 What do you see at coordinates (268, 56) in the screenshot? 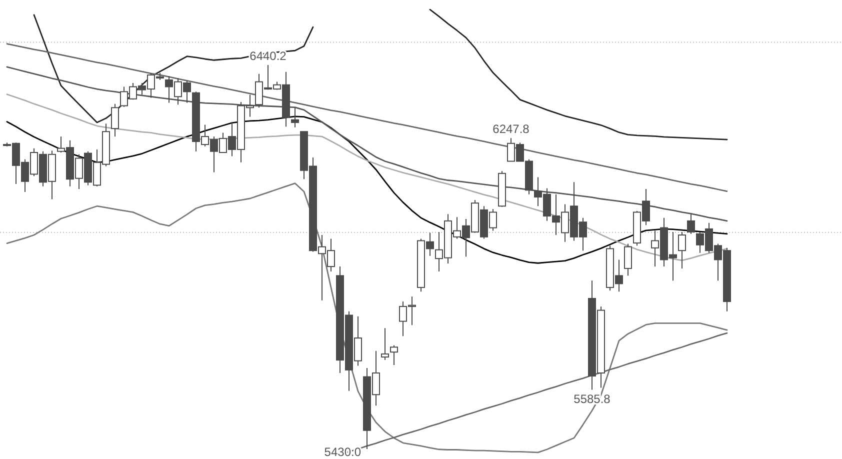
I see `annotation: 6440.2` at bounding box center [268, 56].